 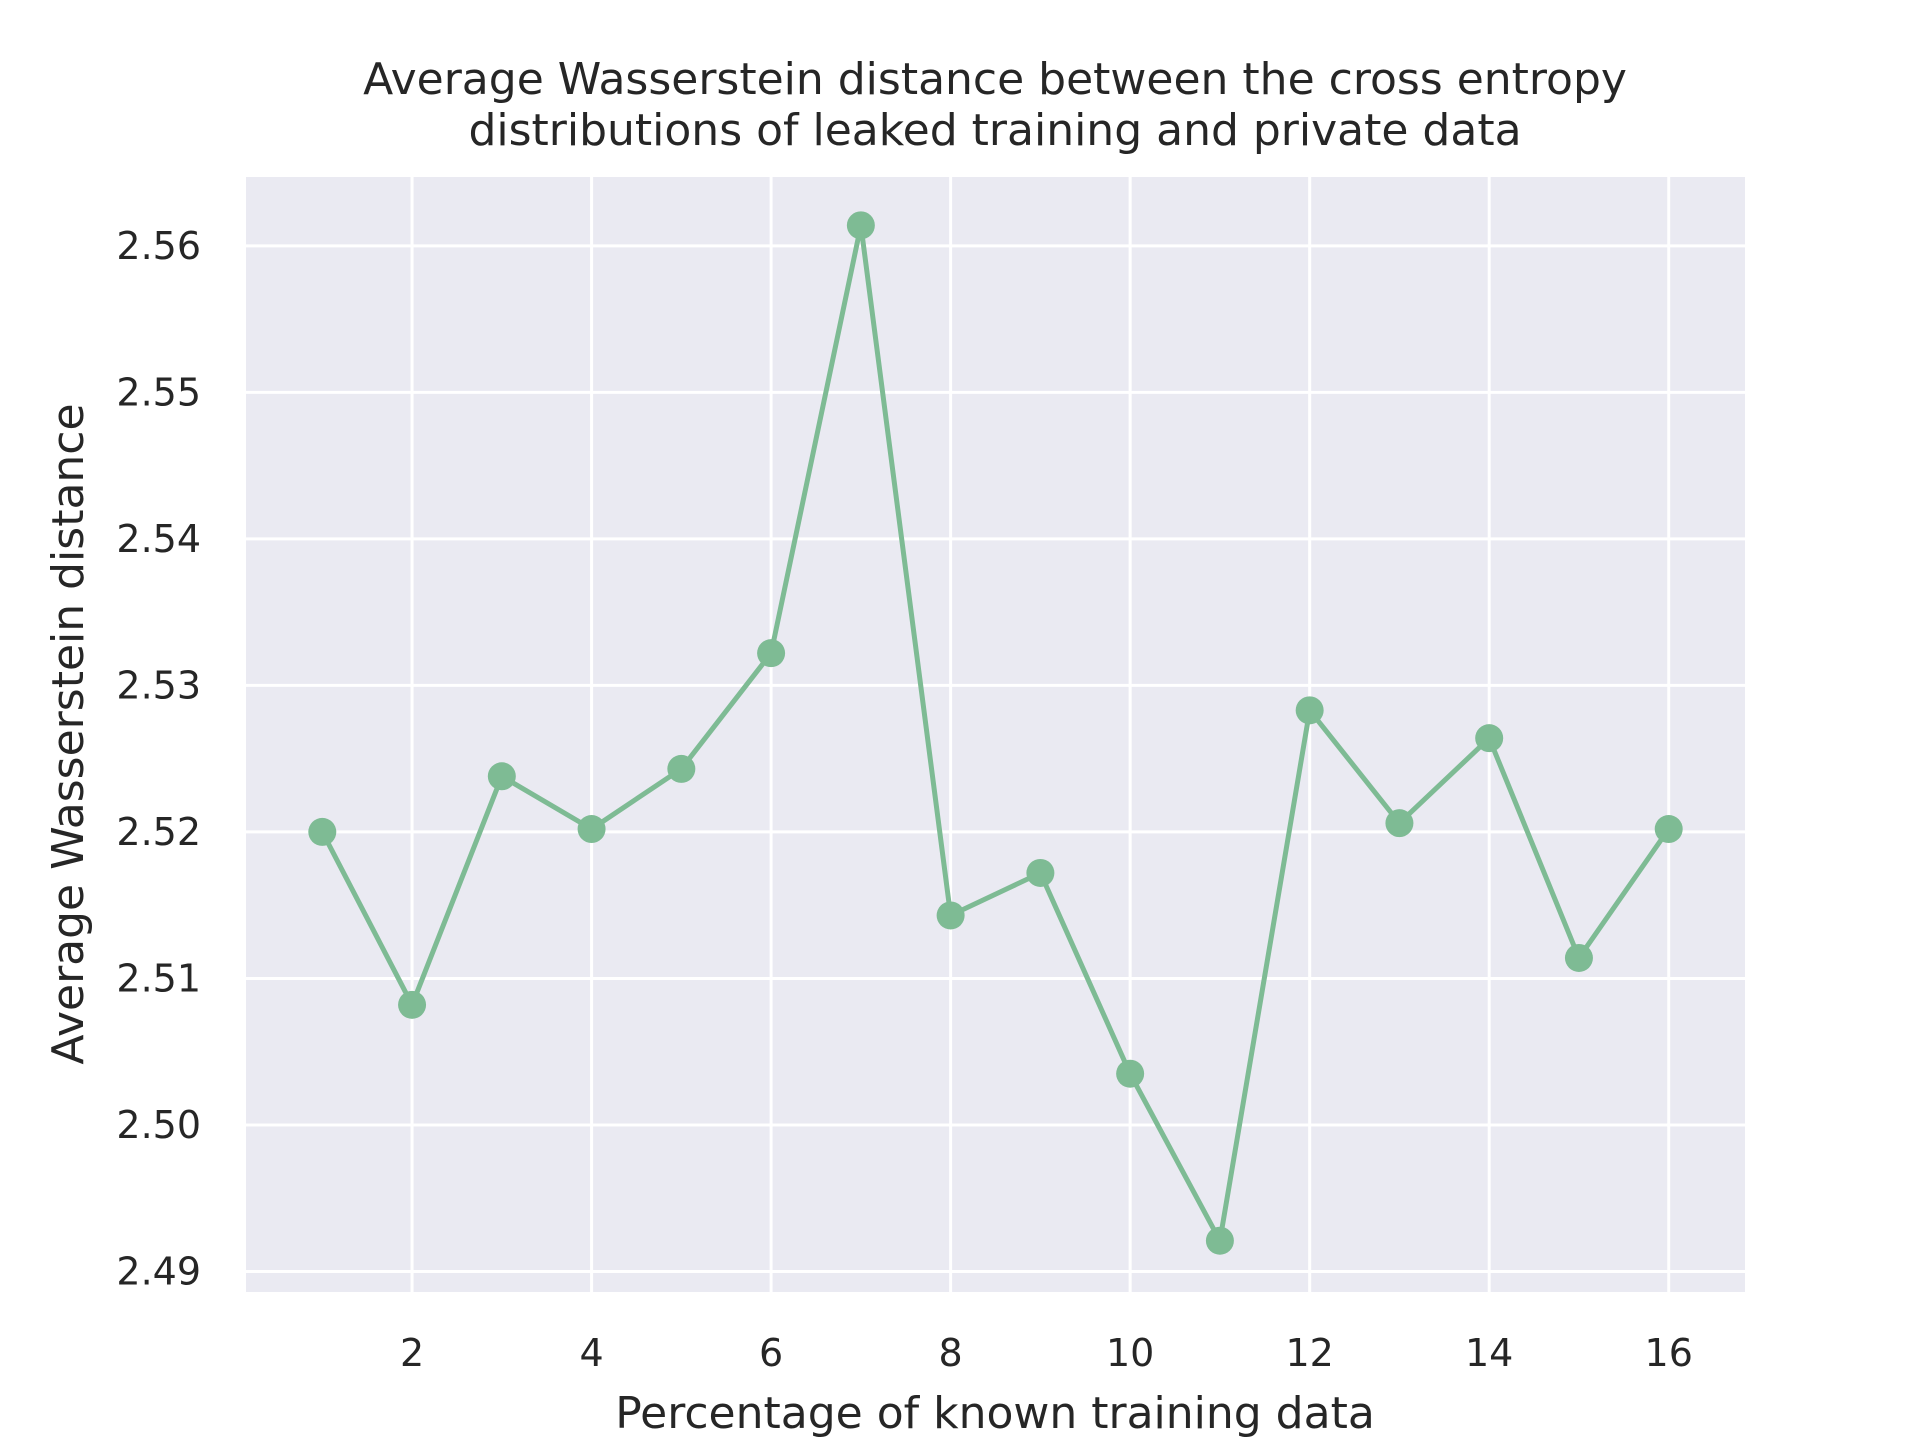 What do you see at coordinates (158, 1271) in the screenshot?
I see `y-tick-label: 2.49` at bounding box center [158, 1271].